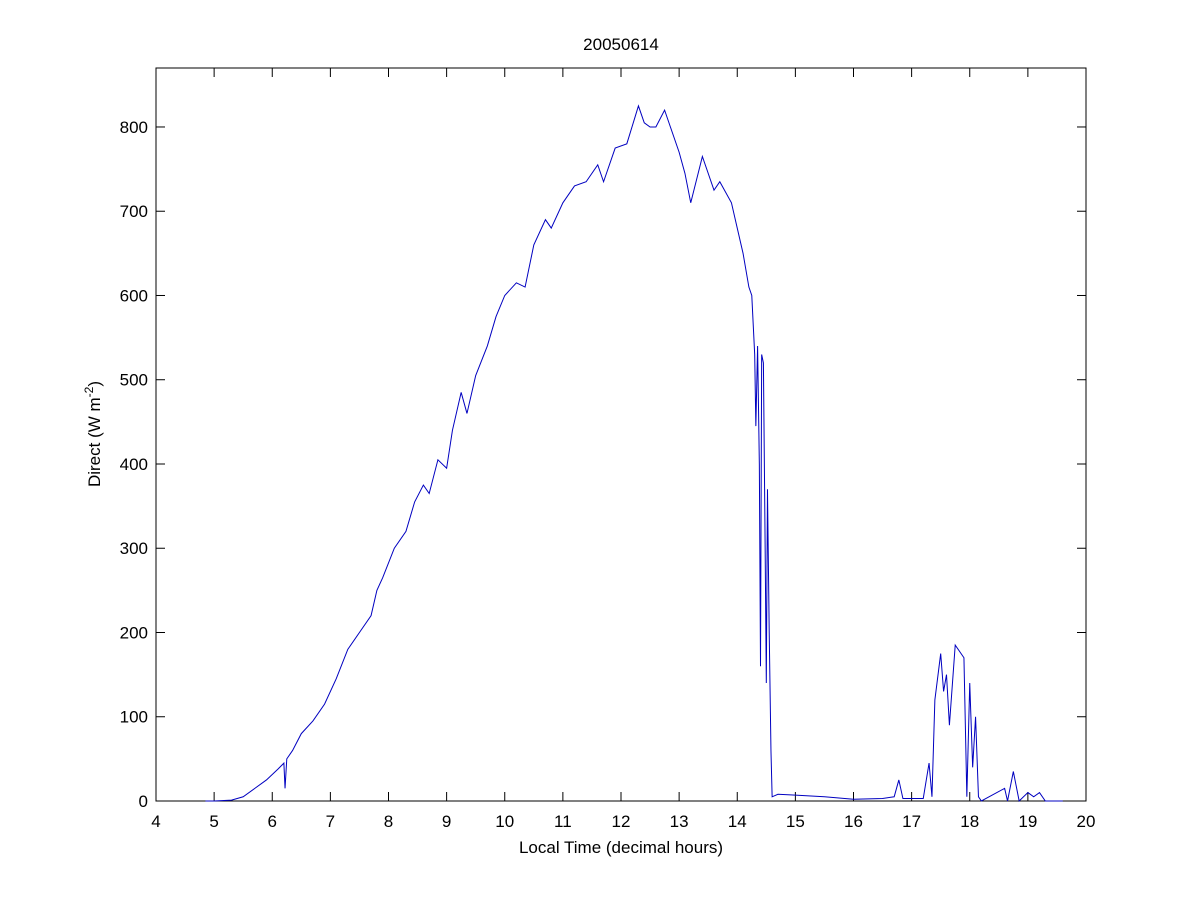 This screenshot has height=905, width=1200. Describe the element at coordinates (272, 821) in the screenshot. I see `x-tick-label: 6` at that location.